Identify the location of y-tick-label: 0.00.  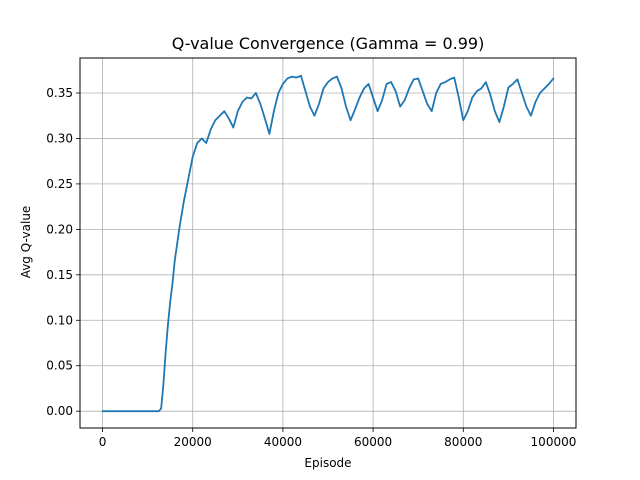
(59, 411).